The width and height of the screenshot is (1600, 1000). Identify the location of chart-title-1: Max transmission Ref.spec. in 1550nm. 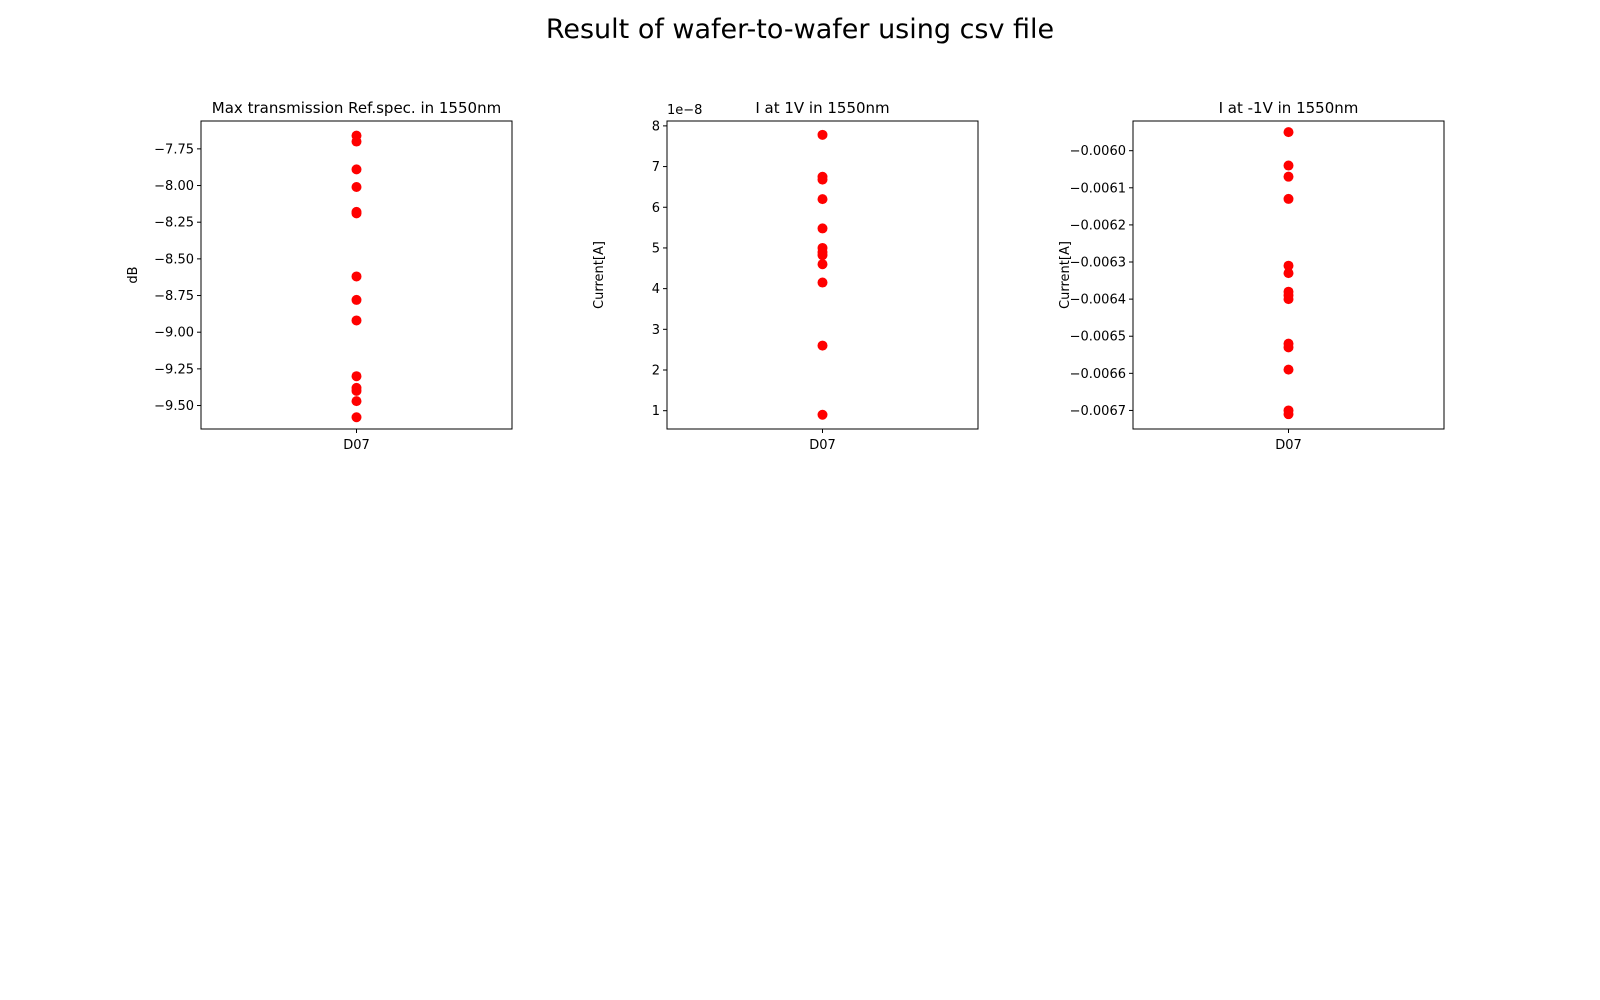
(356, 108).